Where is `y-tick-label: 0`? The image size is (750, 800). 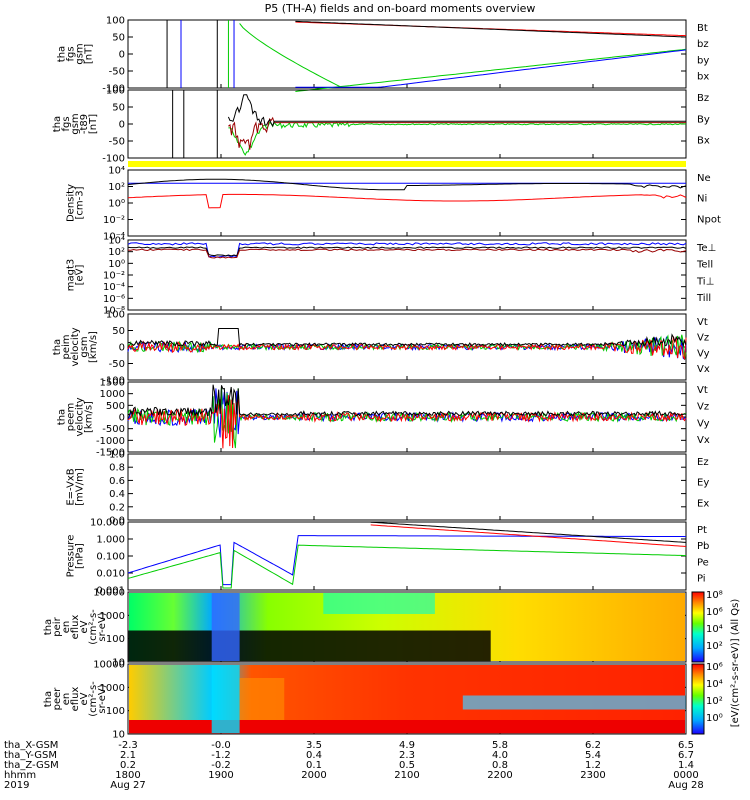
y-tick-label: 0 is located at coordinates (122, 55).